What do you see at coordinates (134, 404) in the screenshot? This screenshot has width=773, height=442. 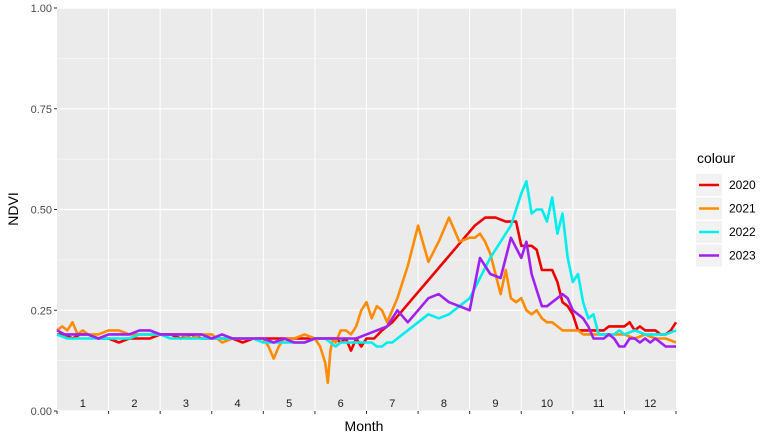 I see `month-label-2: 2` at bounding box center [134, 404].